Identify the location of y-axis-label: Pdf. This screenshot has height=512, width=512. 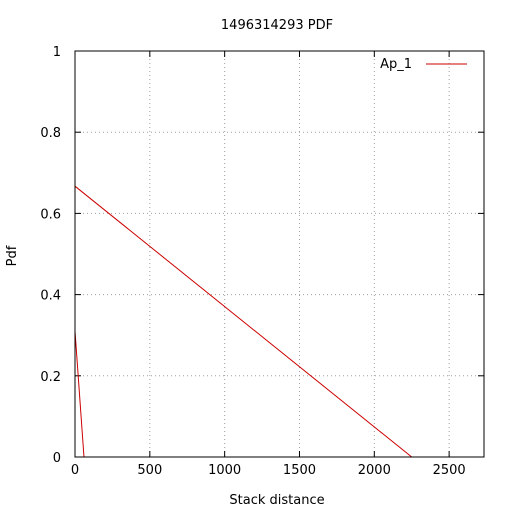
(12, 255).